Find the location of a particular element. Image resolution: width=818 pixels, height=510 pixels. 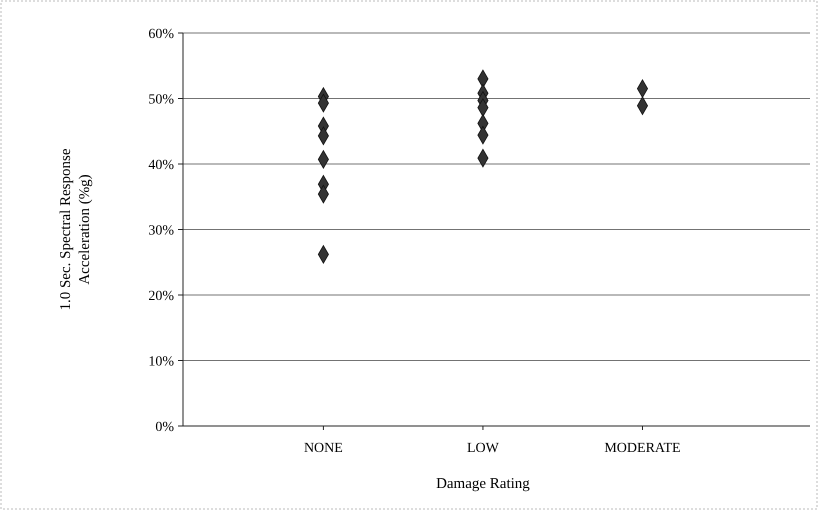

y-tick-label: 60% is located at coordinates (161, 34).